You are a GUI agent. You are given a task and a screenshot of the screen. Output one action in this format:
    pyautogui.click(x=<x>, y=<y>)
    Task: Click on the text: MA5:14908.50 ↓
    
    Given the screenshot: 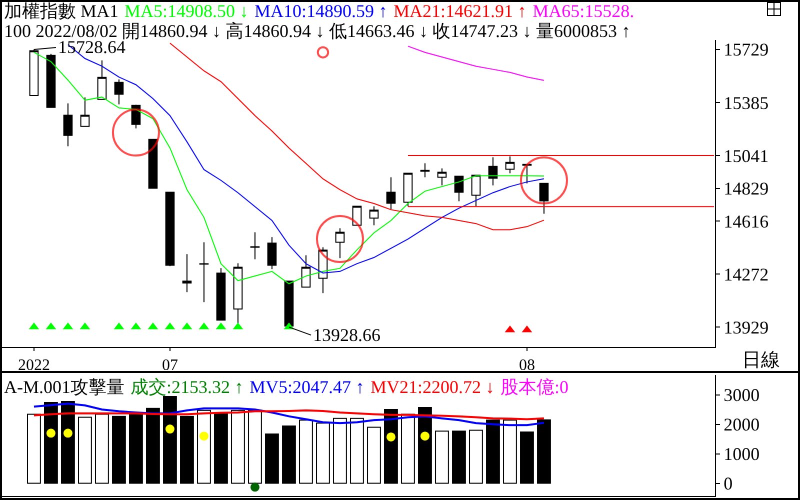 What is the action you would take?
    pyautogui.click(x=186, y=11)
    